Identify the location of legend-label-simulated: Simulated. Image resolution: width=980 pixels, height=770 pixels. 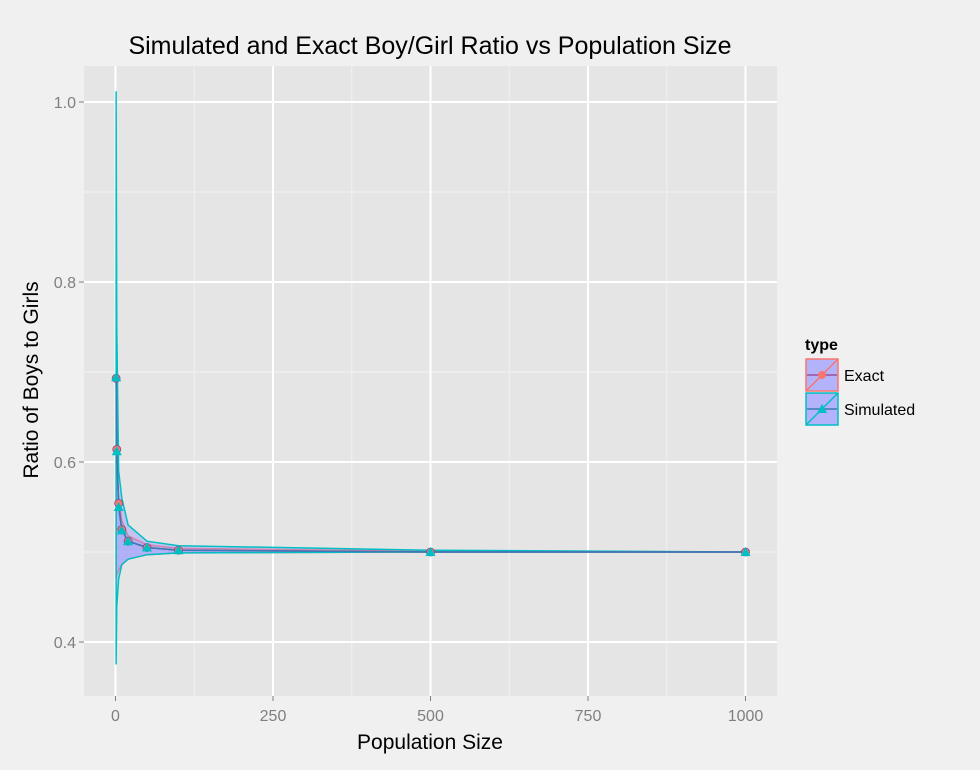
(879, 410).